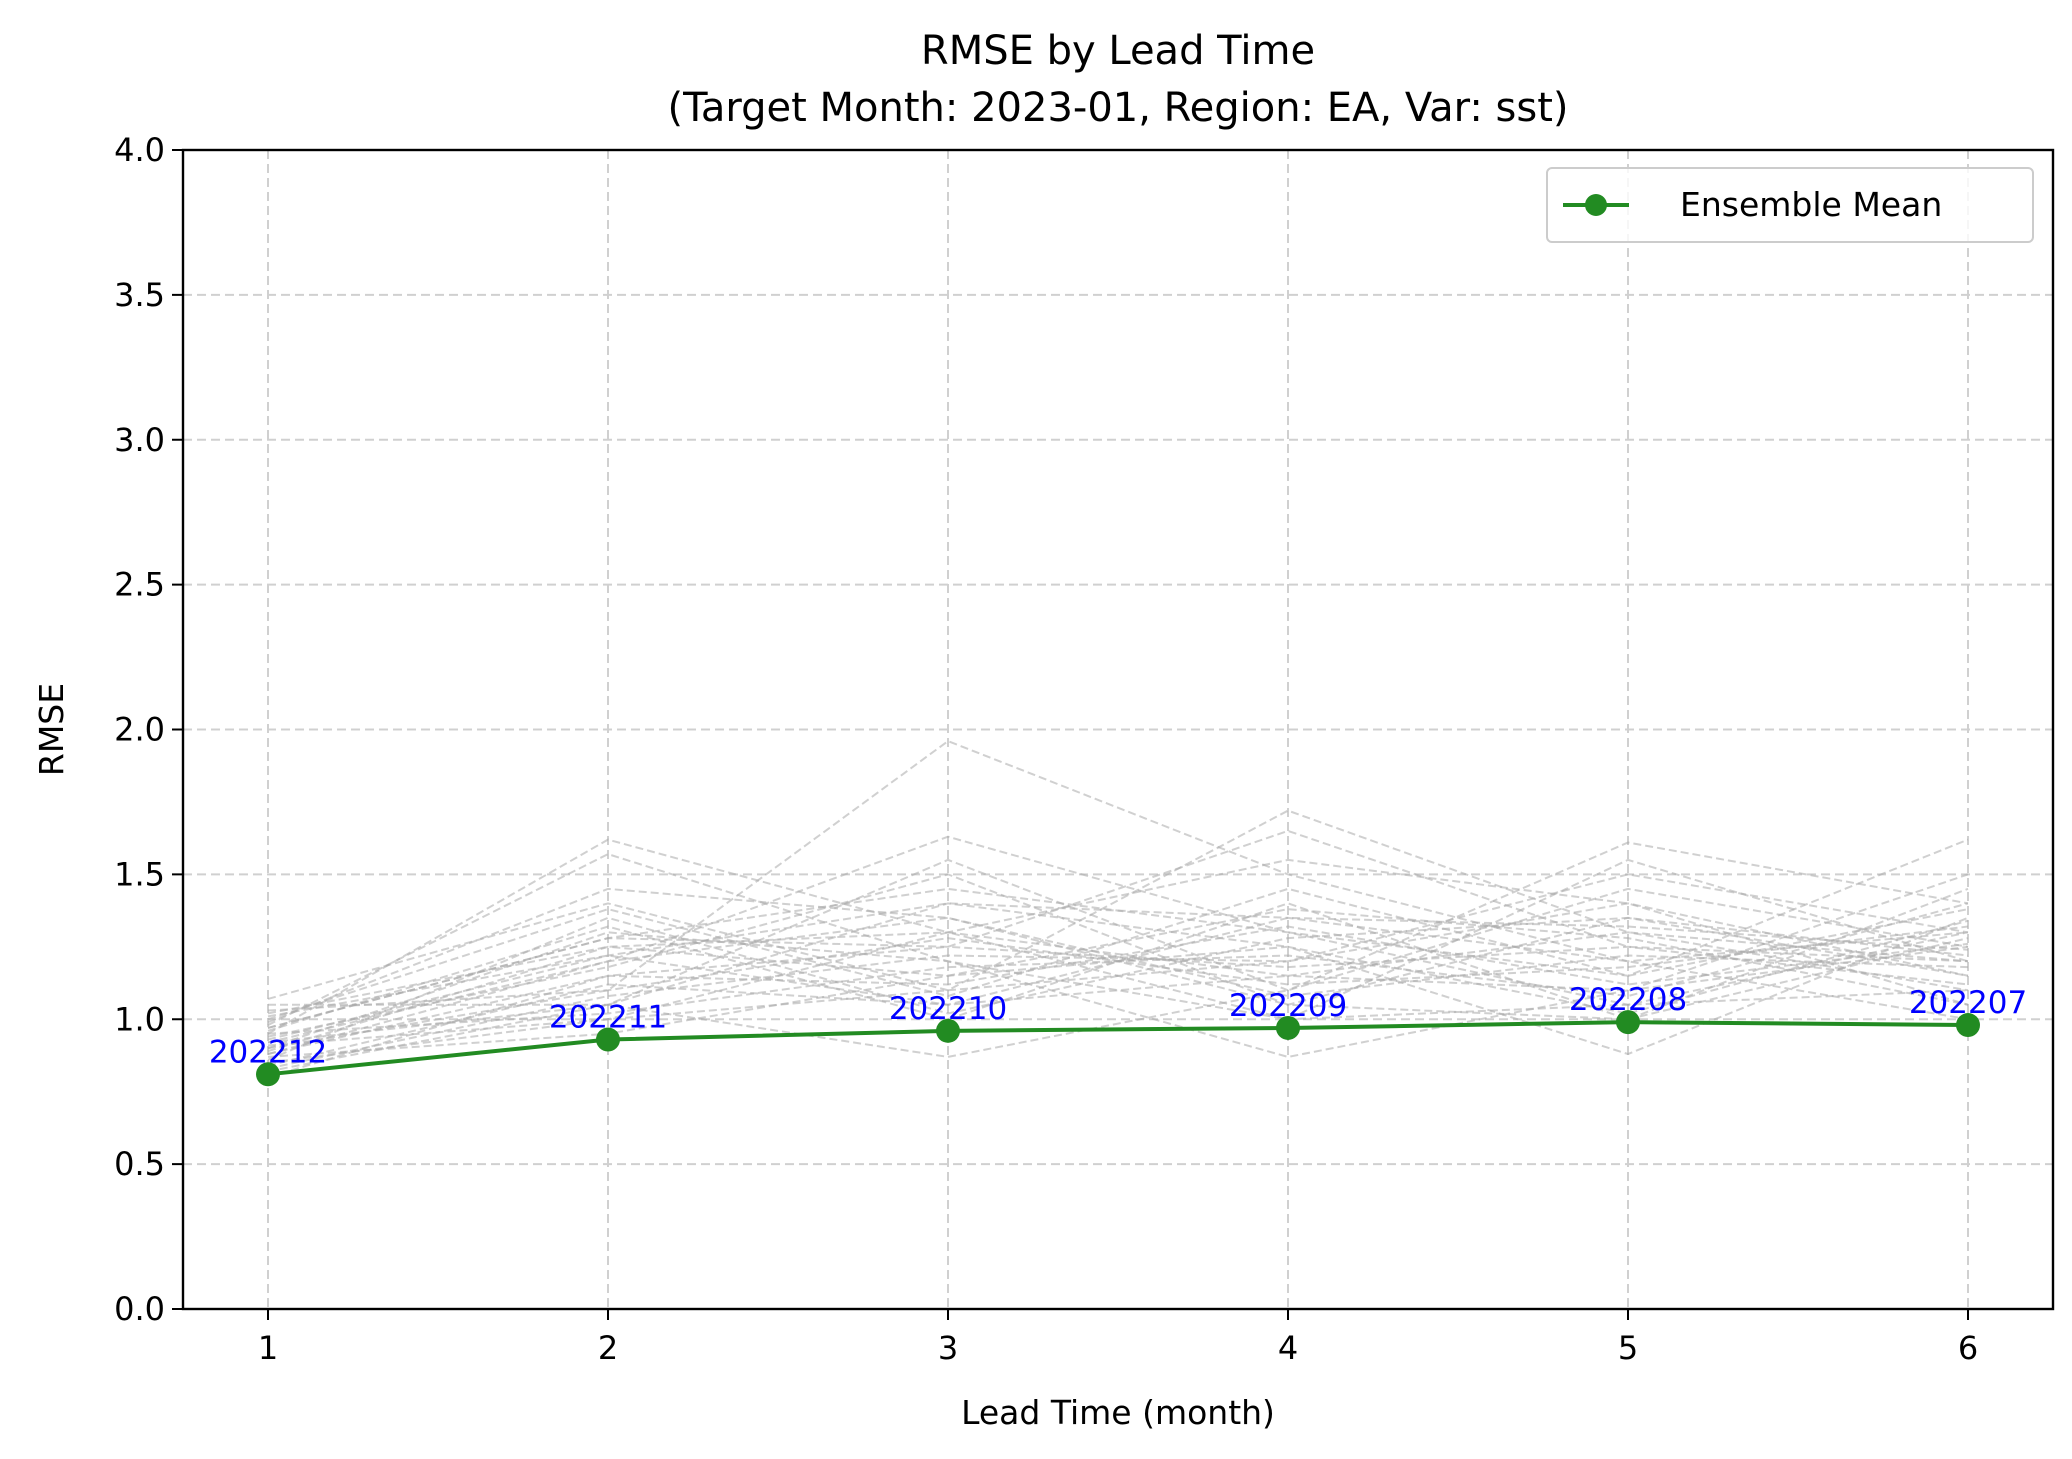  I want to click on x-axis-label: Lead Time (month), so click(1118, 1412).